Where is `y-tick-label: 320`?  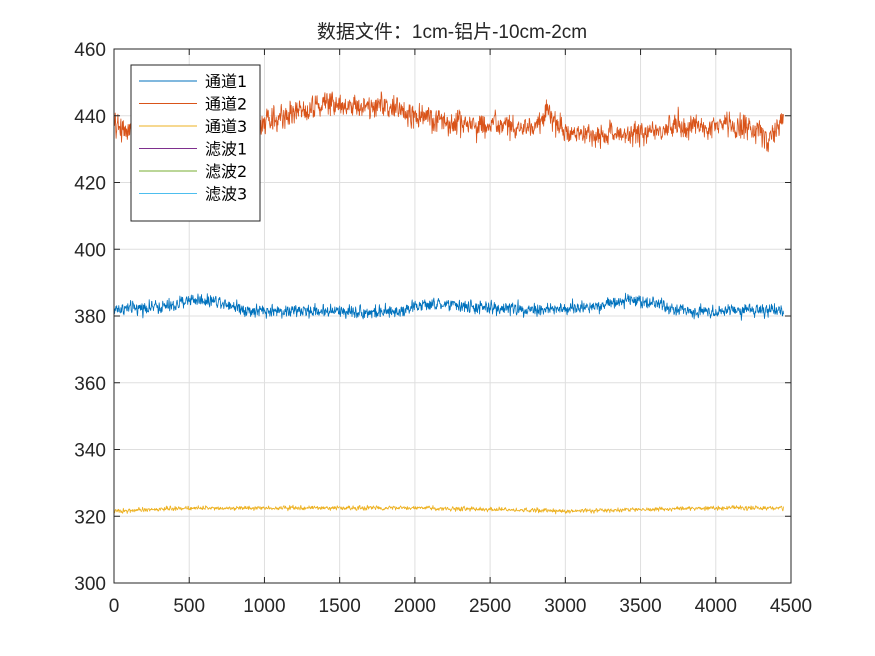
y-tick-label: 320 is located at coordinates (90, 517).